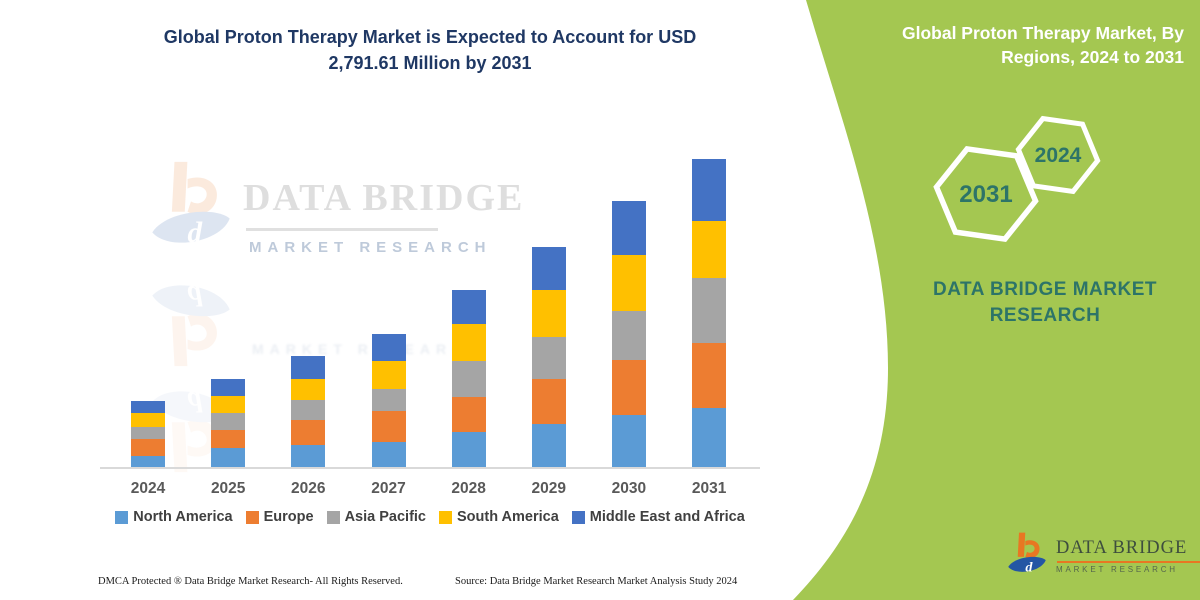  Describe the element at coordinates (385, 517) in the screenshot. I see `legend-label: Asia Pacific` at that location.